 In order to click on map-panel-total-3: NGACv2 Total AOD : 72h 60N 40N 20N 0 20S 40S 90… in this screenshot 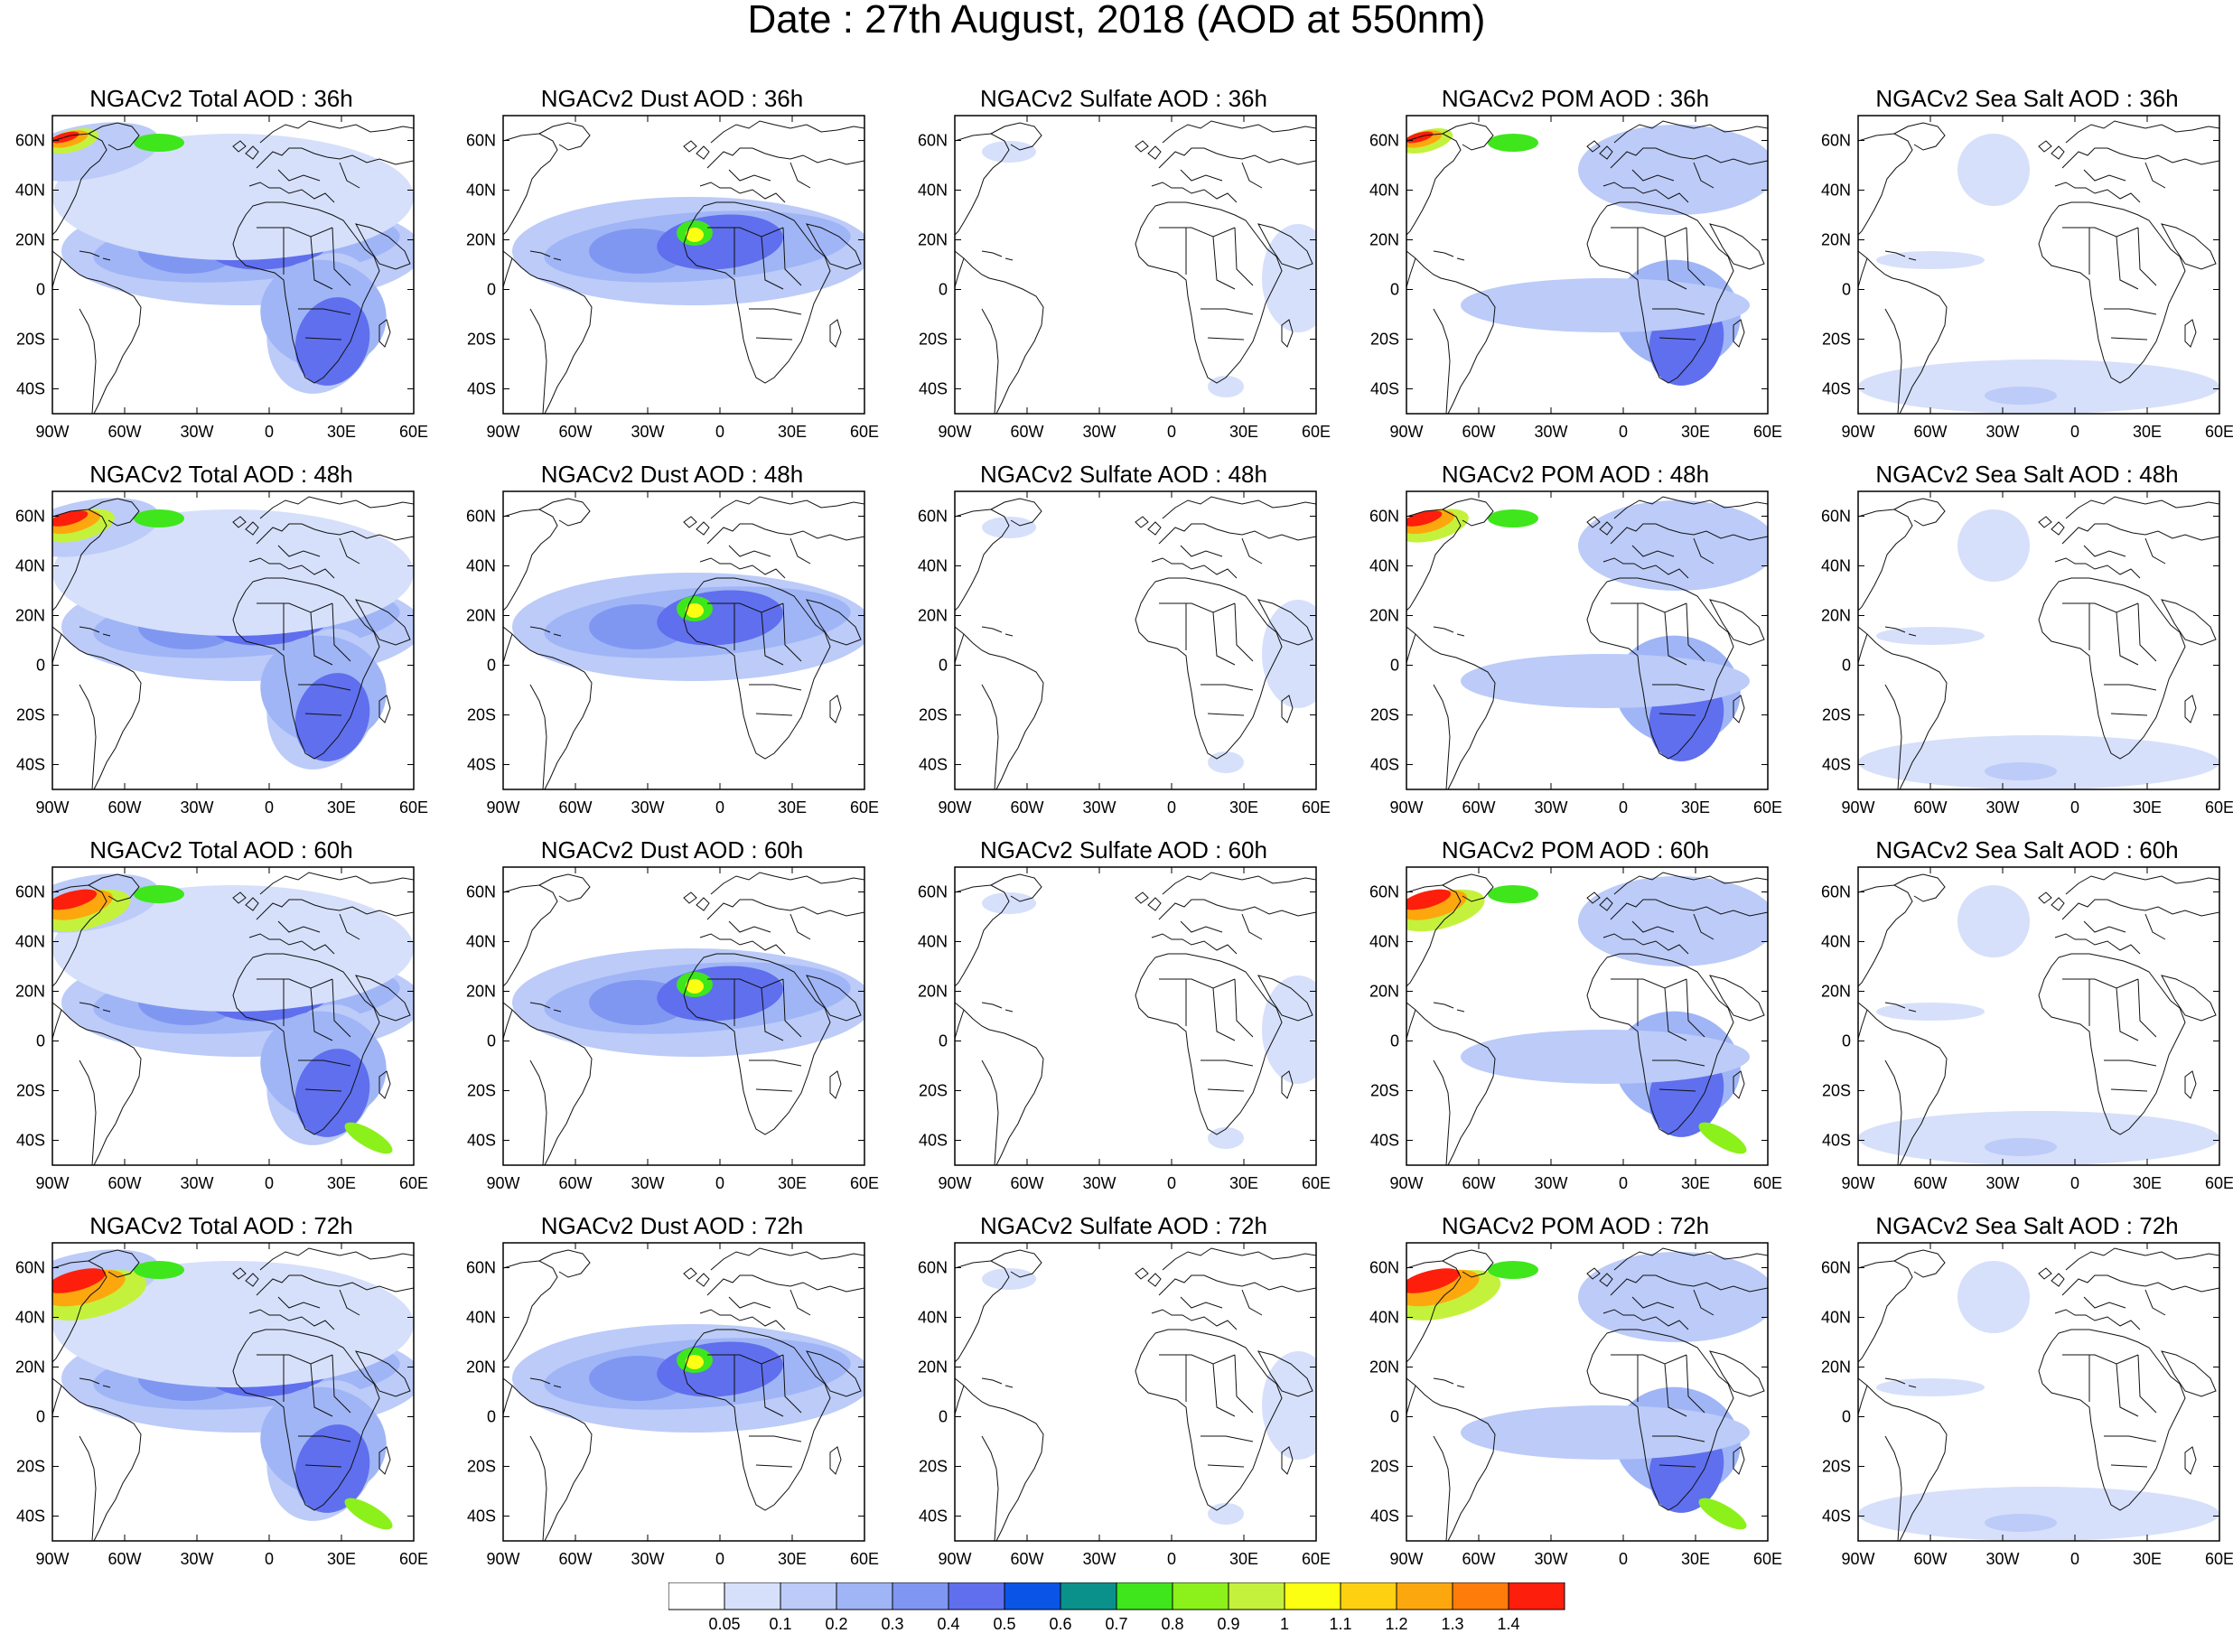, I will do `click(217, 1398)`.